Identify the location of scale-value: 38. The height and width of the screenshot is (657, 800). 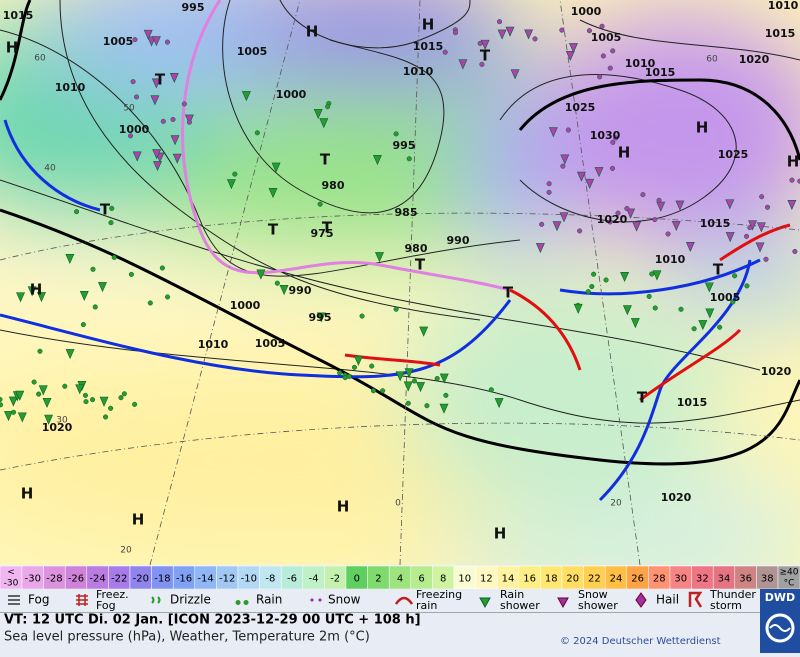
(767, 579).